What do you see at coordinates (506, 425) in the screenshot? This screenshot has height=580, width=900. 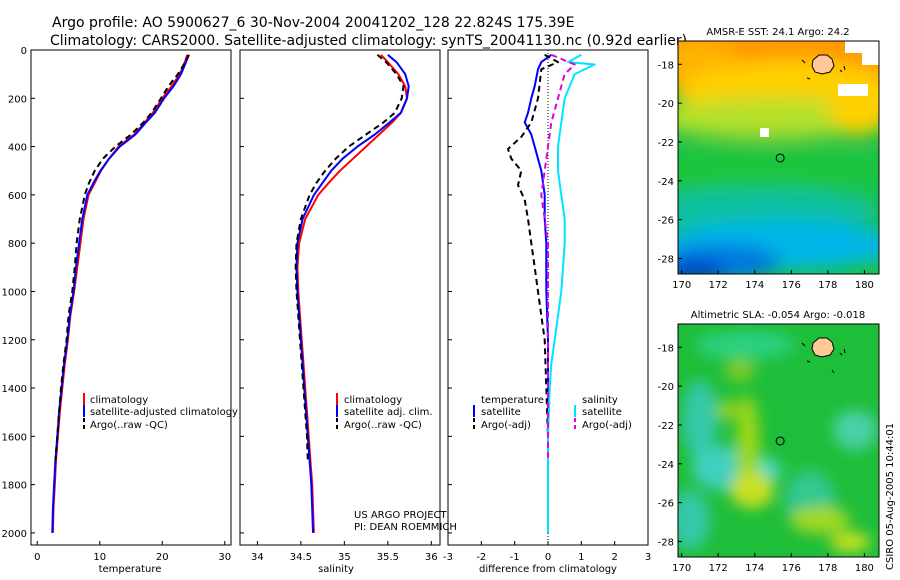 I see `legend-temp-argo: Argo(-adj)` at bounding box center [506, 425].